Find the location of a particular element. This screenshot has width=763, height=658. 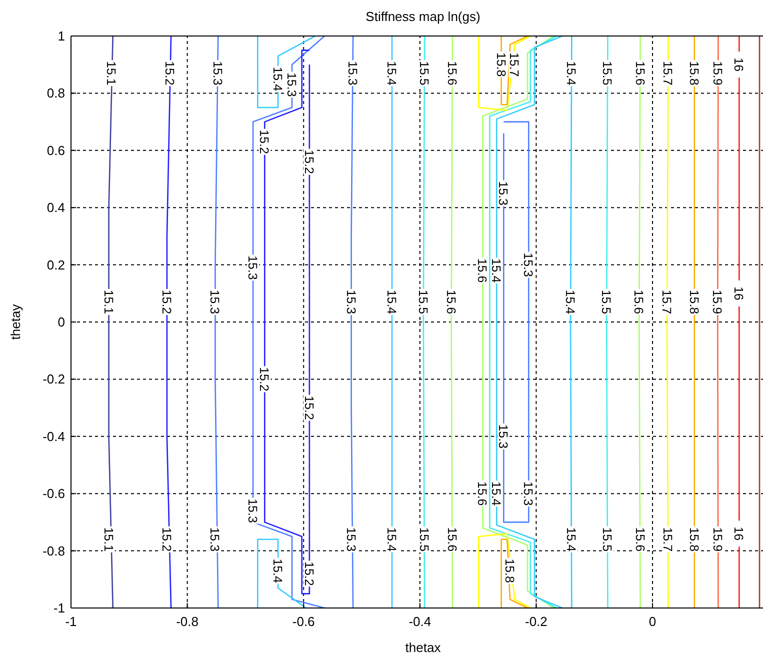

y-tick-label: 0.6 is located at coordinates (55, 150).